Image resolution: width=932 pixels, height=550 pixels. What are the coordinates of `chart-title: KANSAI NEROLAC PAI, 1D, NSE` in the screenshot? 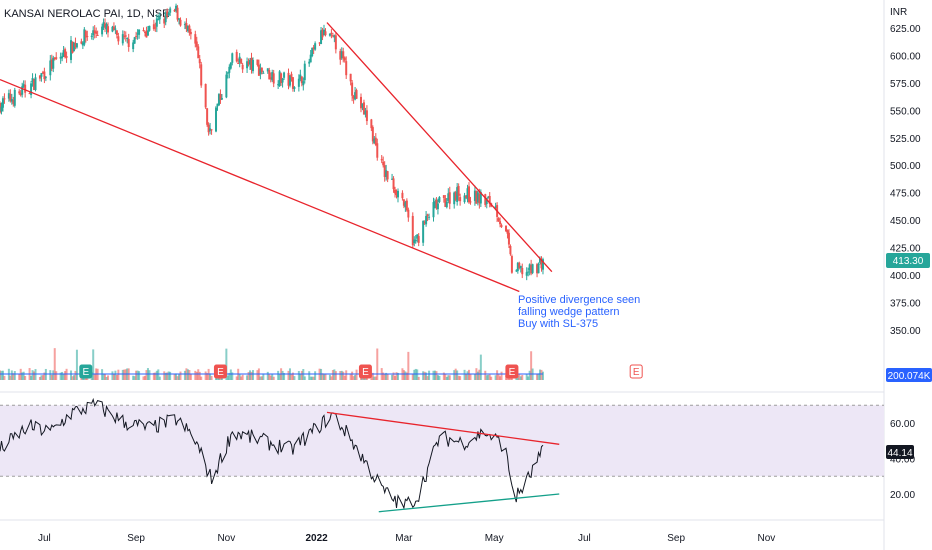 It's located at (86, 14).